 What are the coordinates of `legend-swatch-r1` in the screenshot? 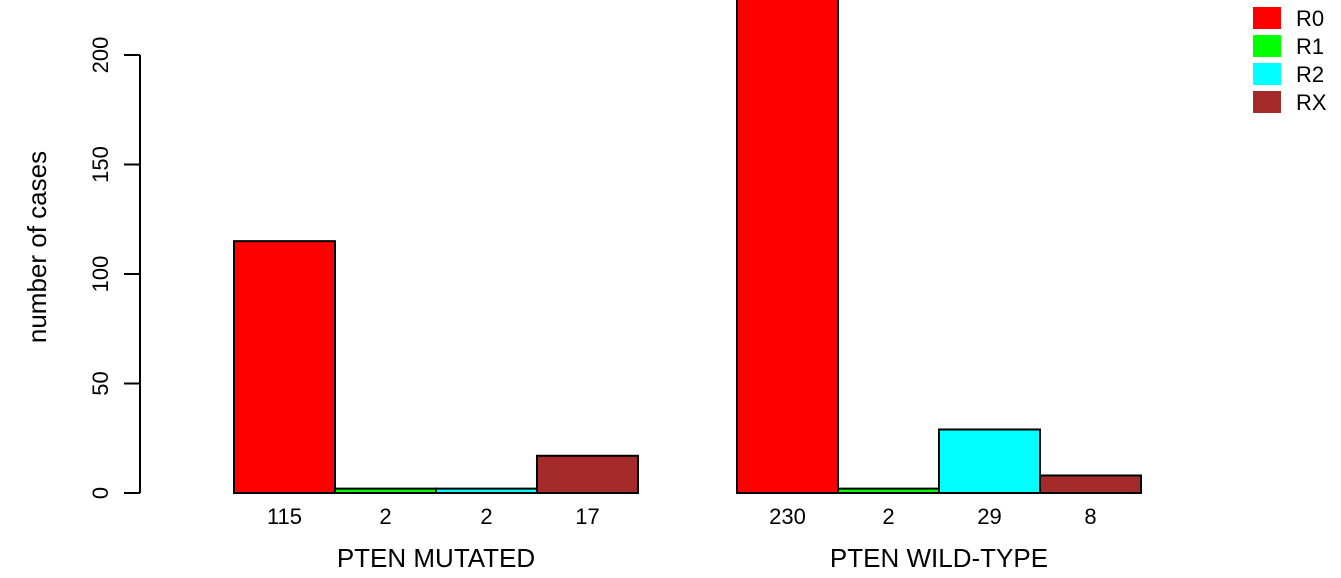 It's located at (1267, 46).